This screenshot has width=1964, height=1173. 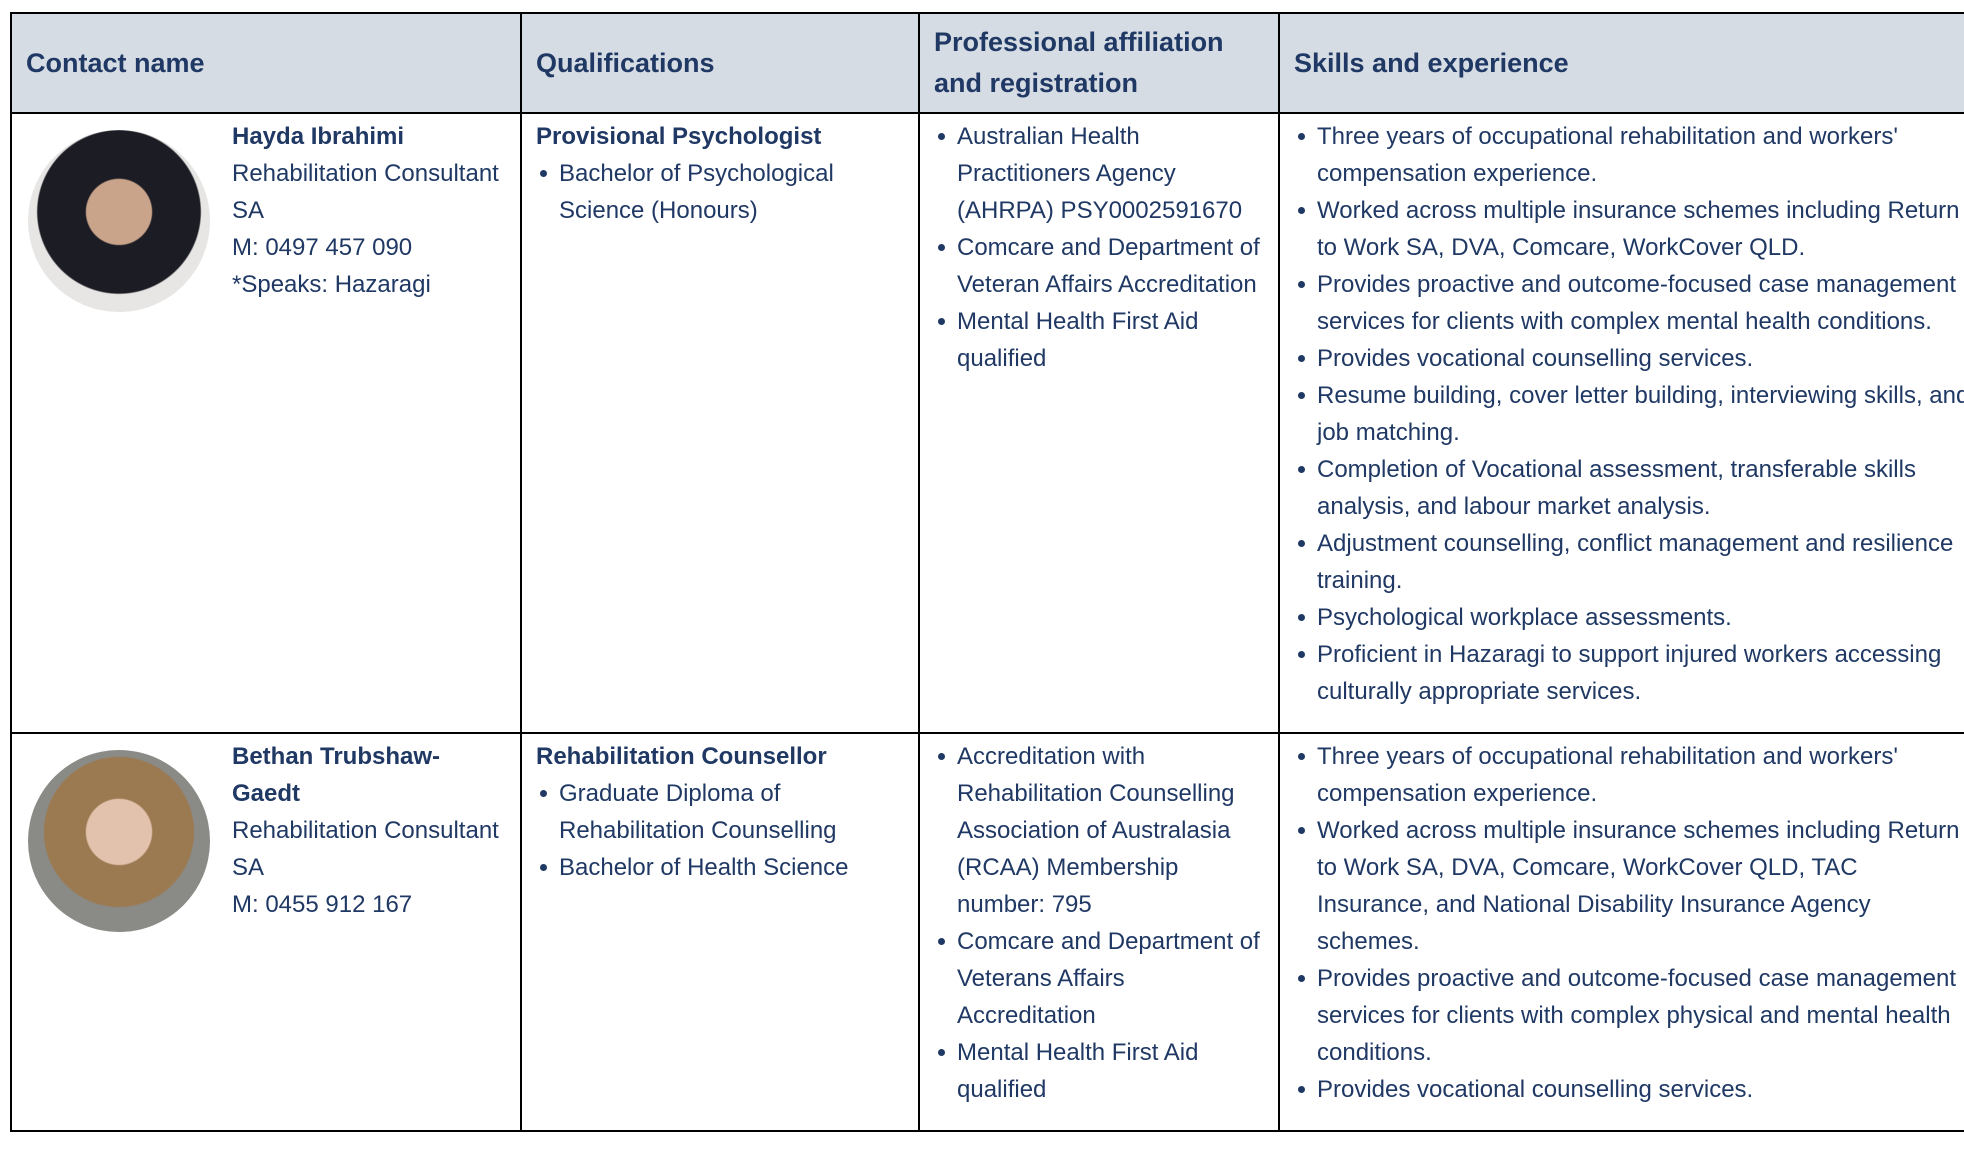 I want to click on qualification-title: Provisional Psychologist, so click(x=679, y=136).